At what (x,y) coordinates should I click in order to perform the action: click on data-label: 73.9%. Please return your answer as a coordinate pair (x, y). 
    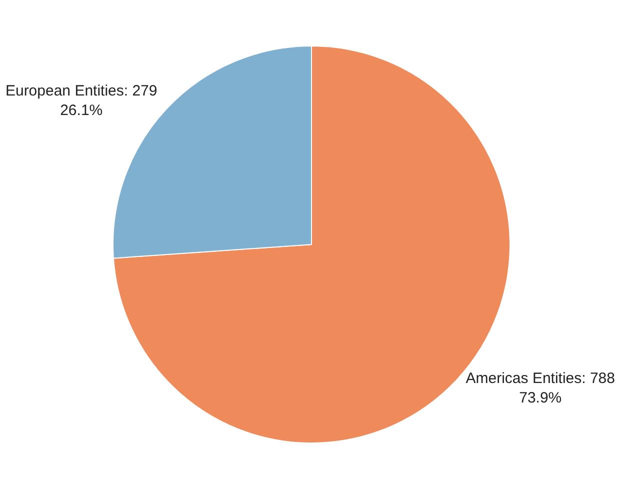
    Looking at the image, I should click on (540, 398).